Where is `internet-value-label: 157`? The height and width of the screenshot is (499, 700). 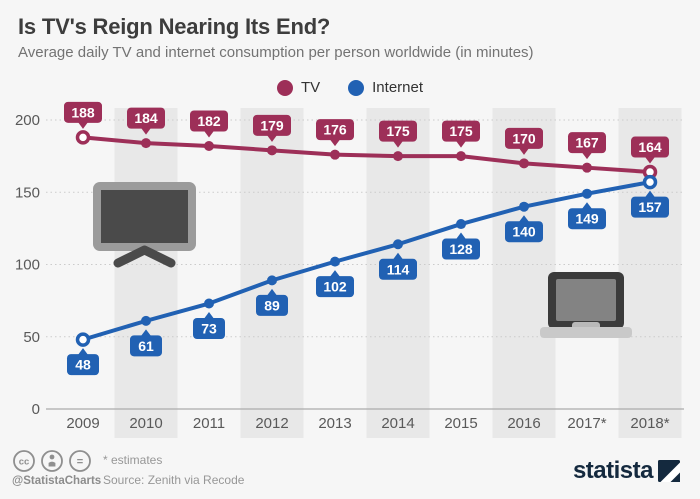 internet-value-label: 157 is located at coordinates (650, 207).